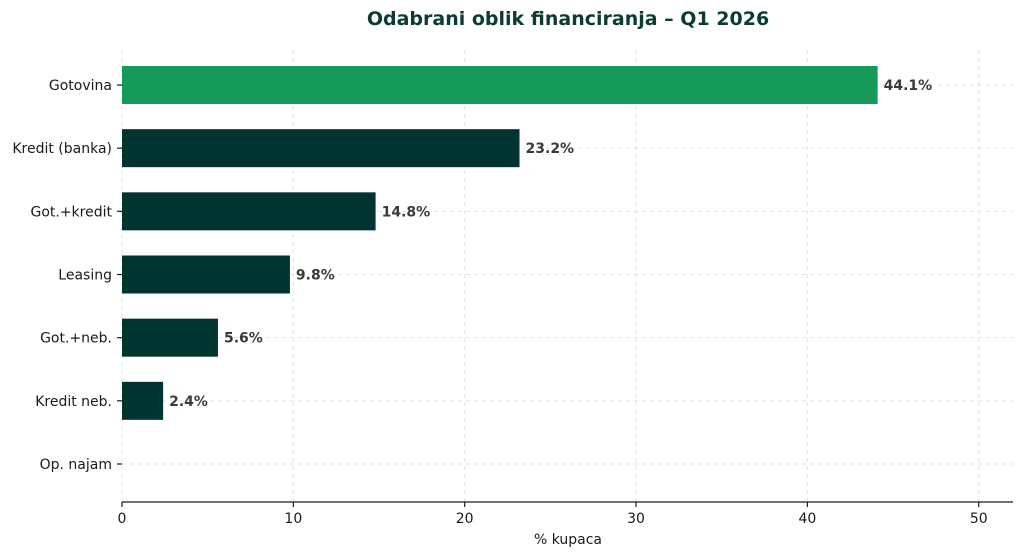  I want to click on y-tick-label-7: Op. najam, so click(76, 465).